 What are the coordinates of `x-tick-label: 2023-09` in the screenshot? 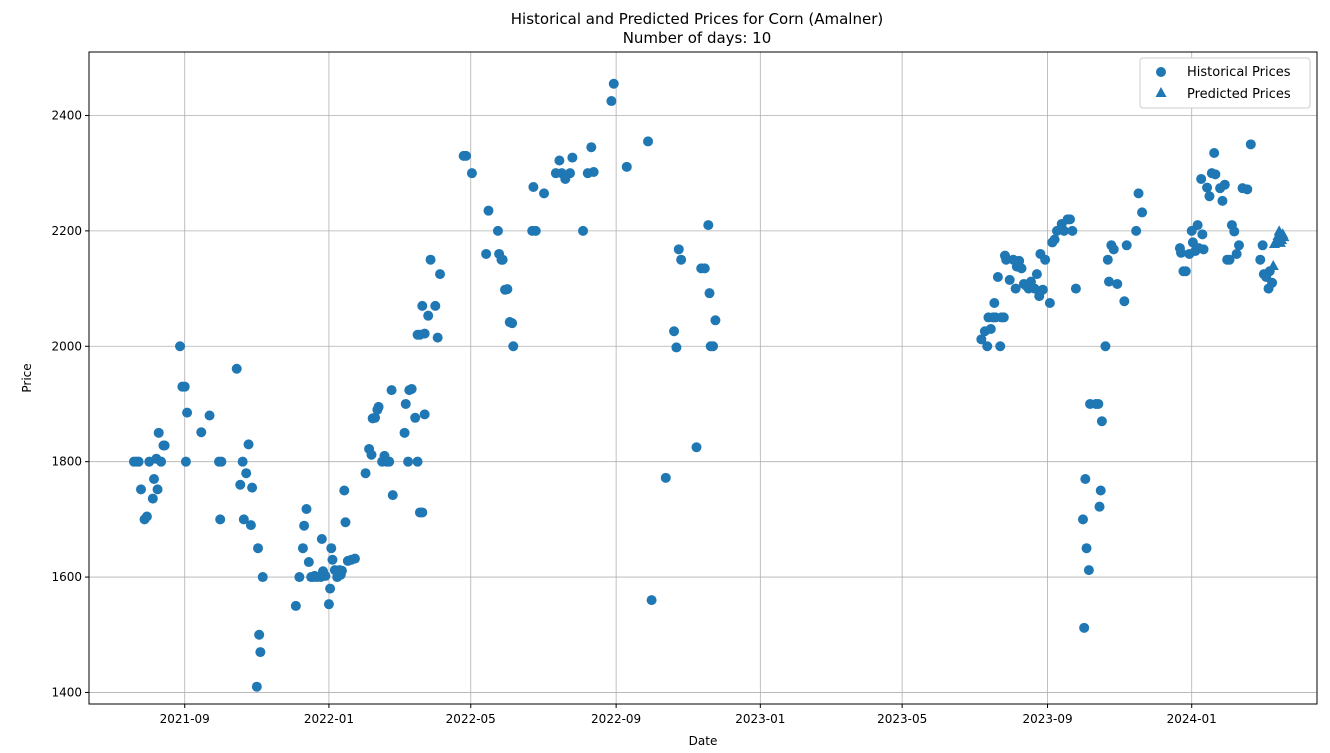 It's located at (1047, 719).